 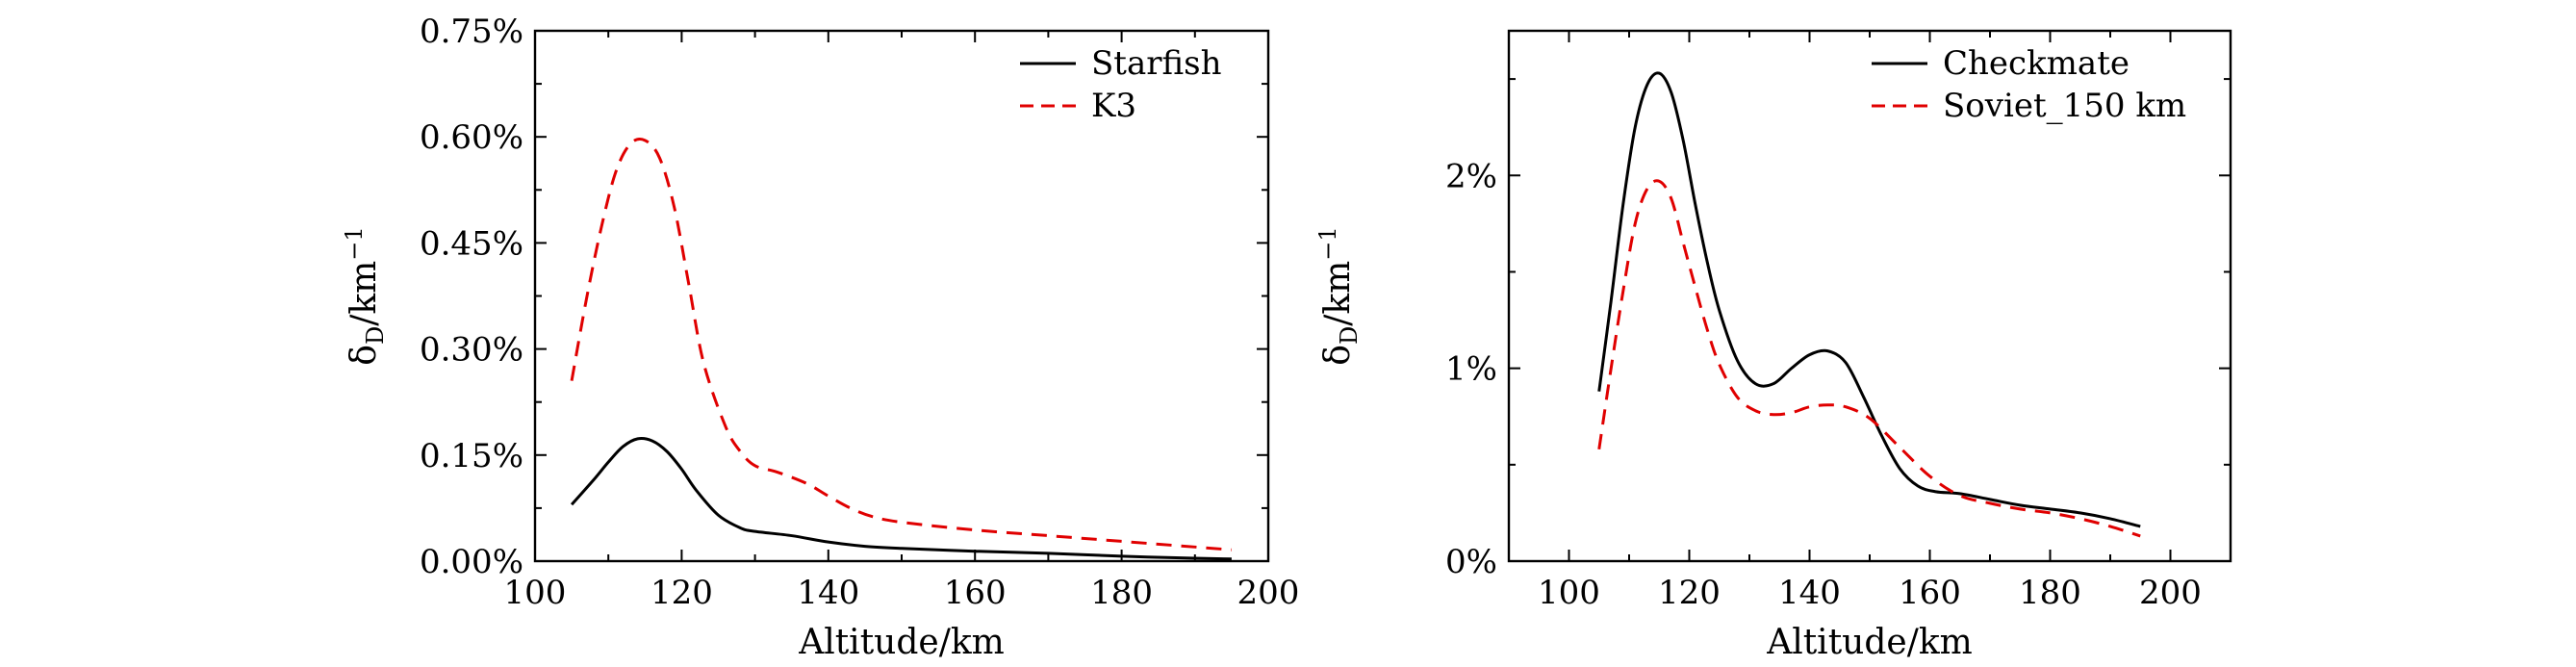 What do you see at coordinates (471, 244) in the screenshot?
I see `y-tick-label: 0.45%` at bounding box center [471, 244].